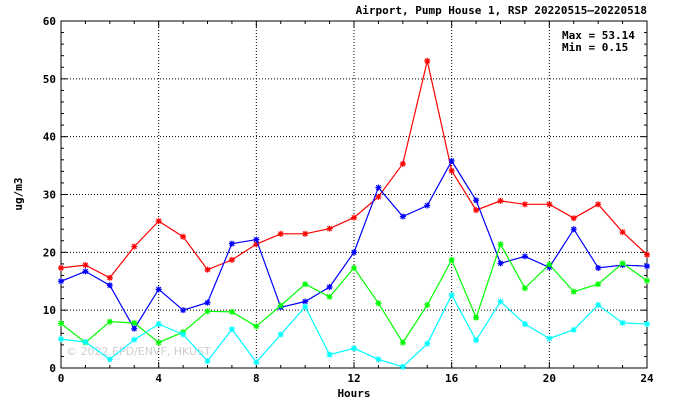  Describe the element at coordinates (452, 378) in the screenshot. I see `x-tick-label: 16` at that location.